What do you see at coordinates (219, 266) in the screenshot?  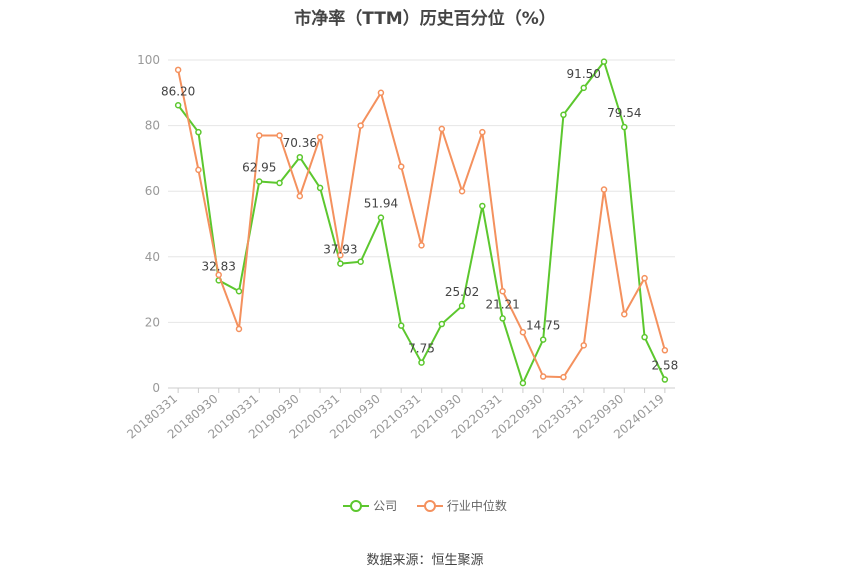 I see `data-label: 32.83` at bounding box center [219, 266].